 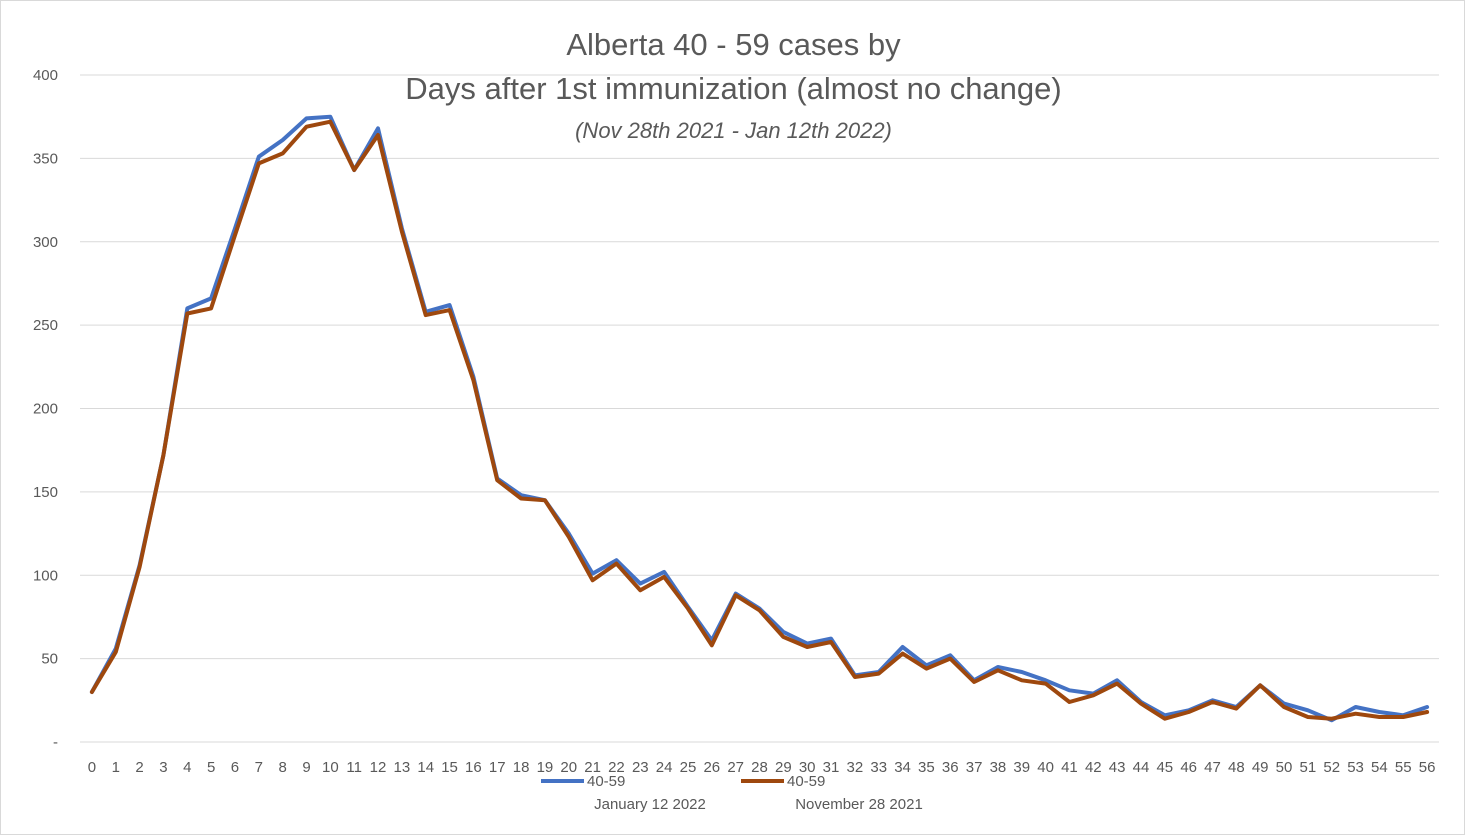 I want to click on x-tick-label: 47, so click(x=1212, y=767).